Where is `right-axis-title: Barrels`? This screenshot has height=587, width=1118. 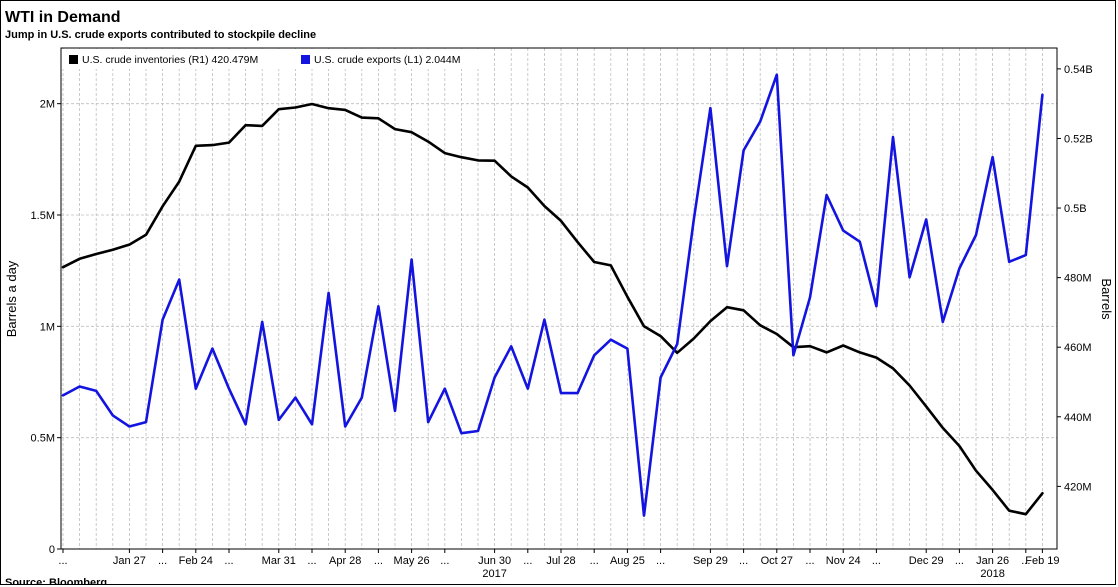 right-axis-title: Barrels is located at coordinates (1106, 299).